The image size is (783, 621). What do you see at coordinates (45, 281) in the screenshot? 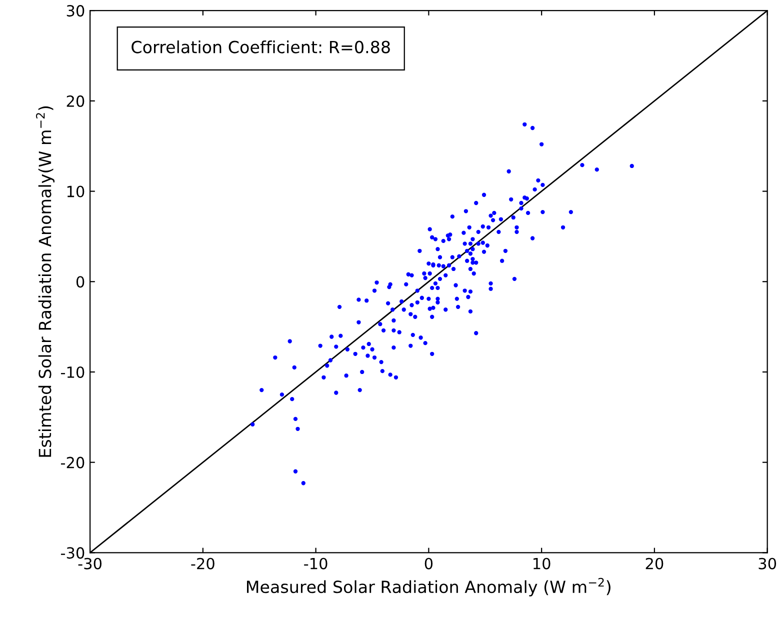
I see `y-axis-title: Estimted Solar Radiation Anomaly(W m$^{−2}$)` at bounding box center [45, 281].